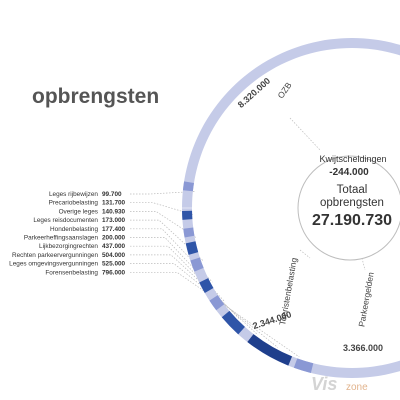 The height and width of the screenshot is (400, 400). Describe the element at coordinates (114, 211) in the screenshot. I see `small-item-value: 140.930` at that location.